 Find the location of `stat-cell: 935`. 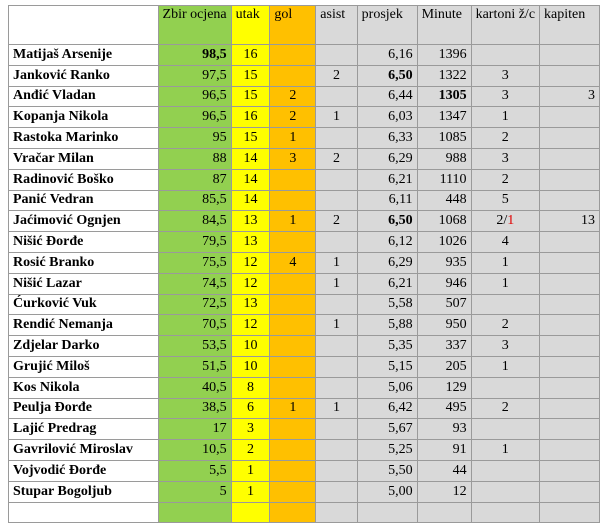

stat-cell: 935 is located at coordinates (444, 262).